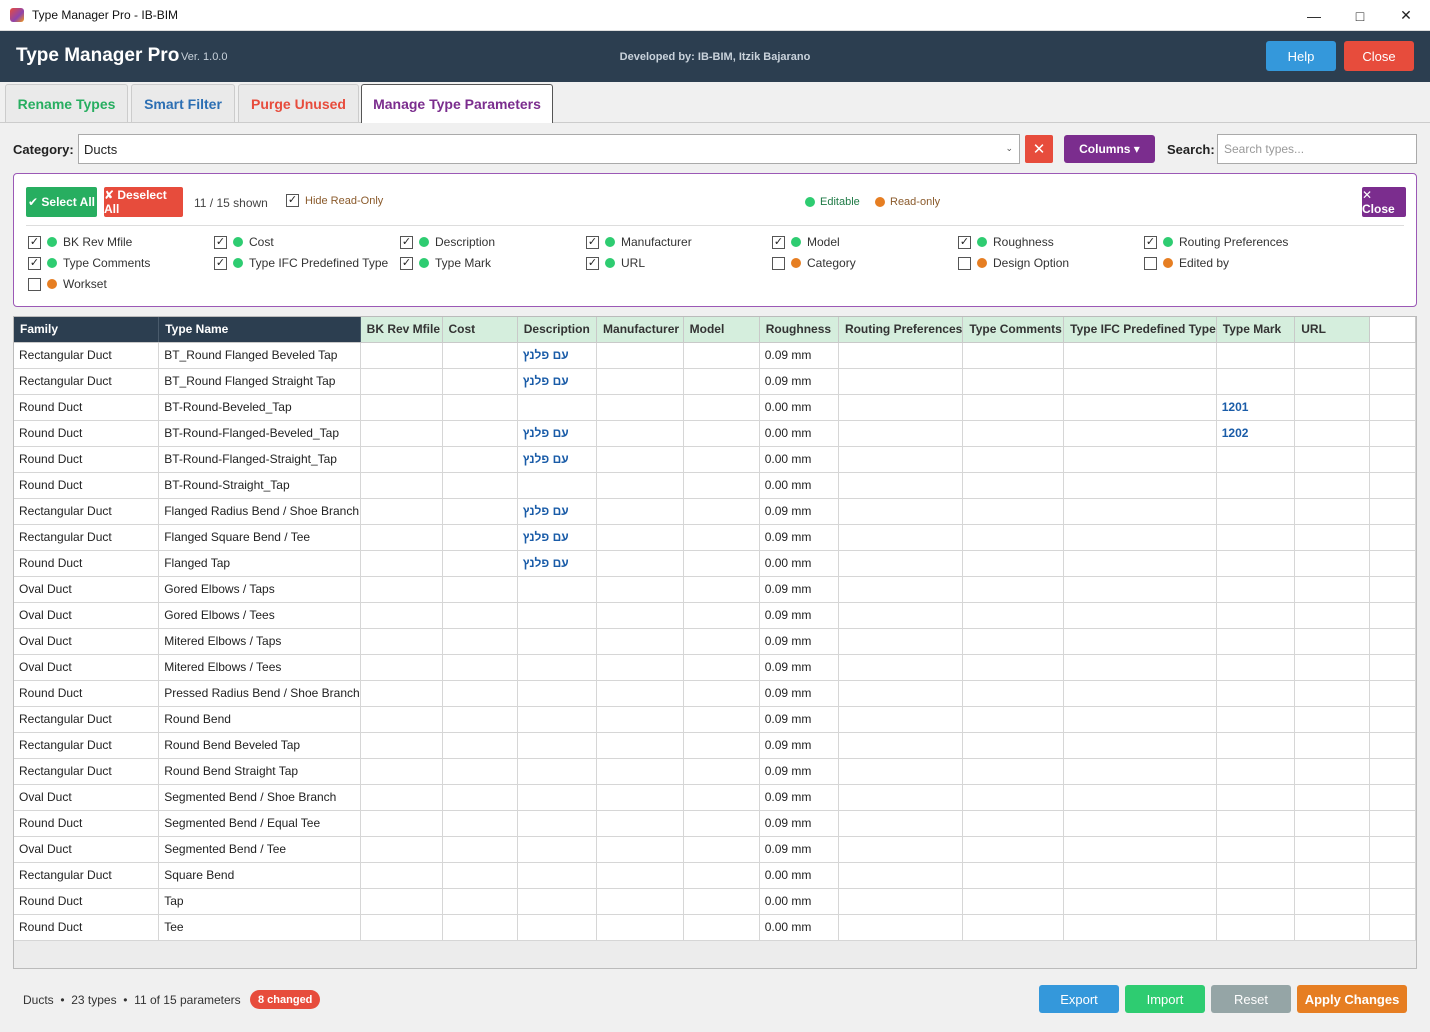 This screenshot has width=1430, height=1032. What do you see at coordinates (715, 485) in the screenshot?
I see `table-row: Round Duct BT-Round-Straight_Tap 0.00 mm` at bounding box center [715, 485].